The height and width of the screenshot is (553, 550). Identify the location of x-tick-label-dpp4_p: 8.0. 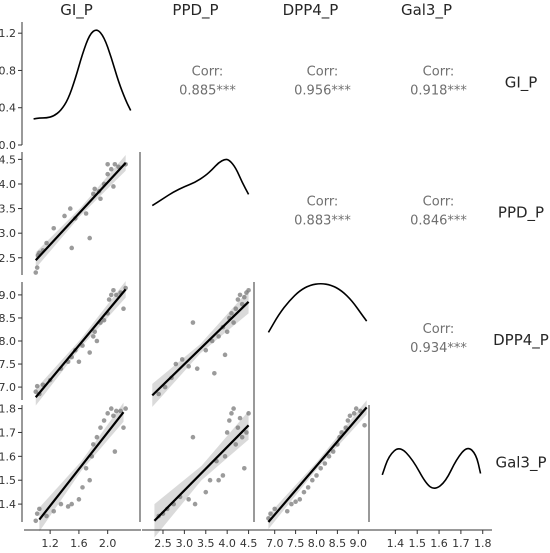
(317, 543).